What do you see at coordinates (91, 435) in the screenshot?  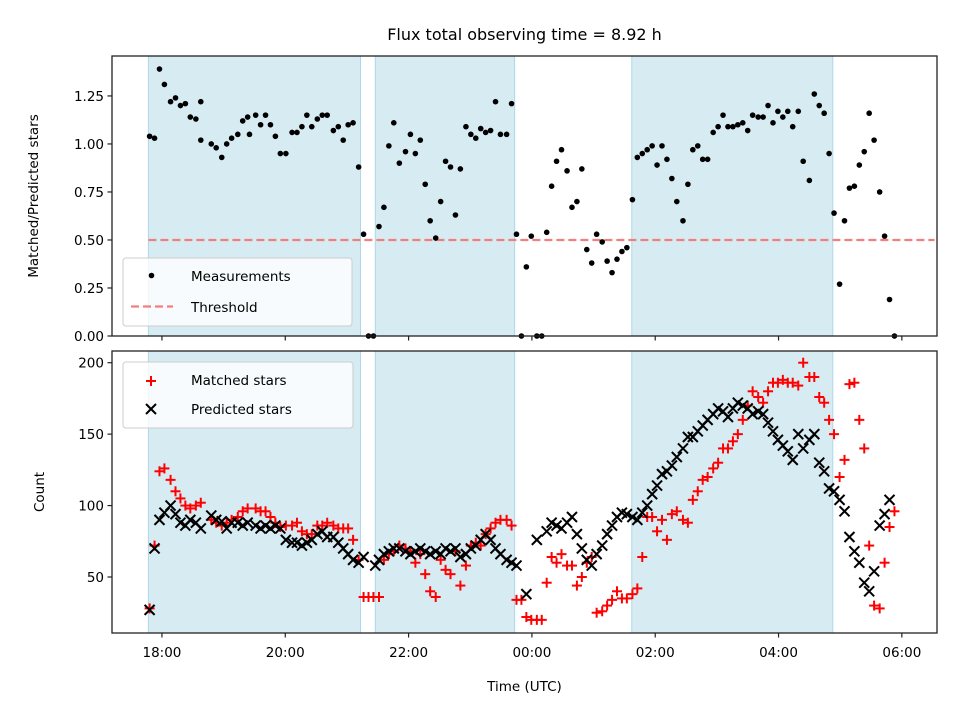 I see `y-tick-label: 150` at bounding box center [91, 435].